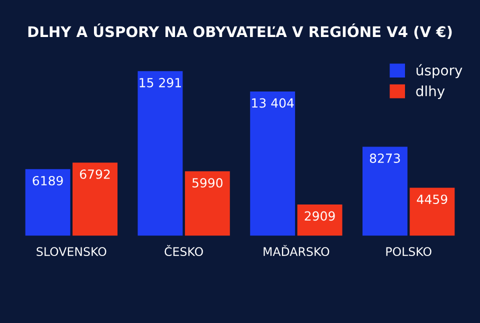  Describe the element at coordinates (430, 92) in the screenshot. I see `legend-label: dlhy` at that location.